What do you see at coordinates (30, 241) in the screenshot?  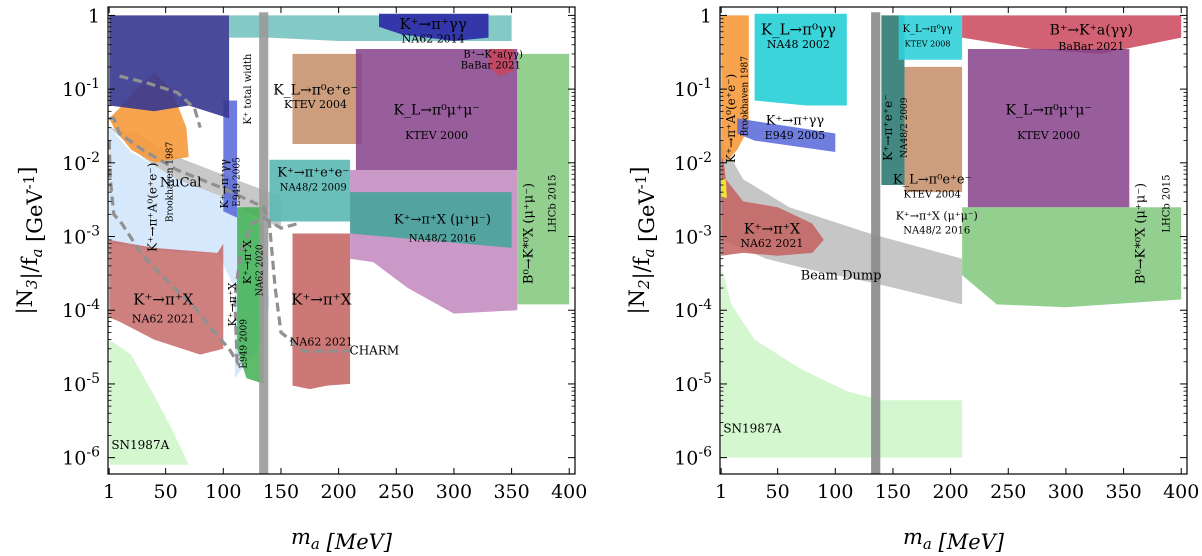 I see `y-axis-label: |N3|/fa [GeV-1]` at bounding box center [30, 241].